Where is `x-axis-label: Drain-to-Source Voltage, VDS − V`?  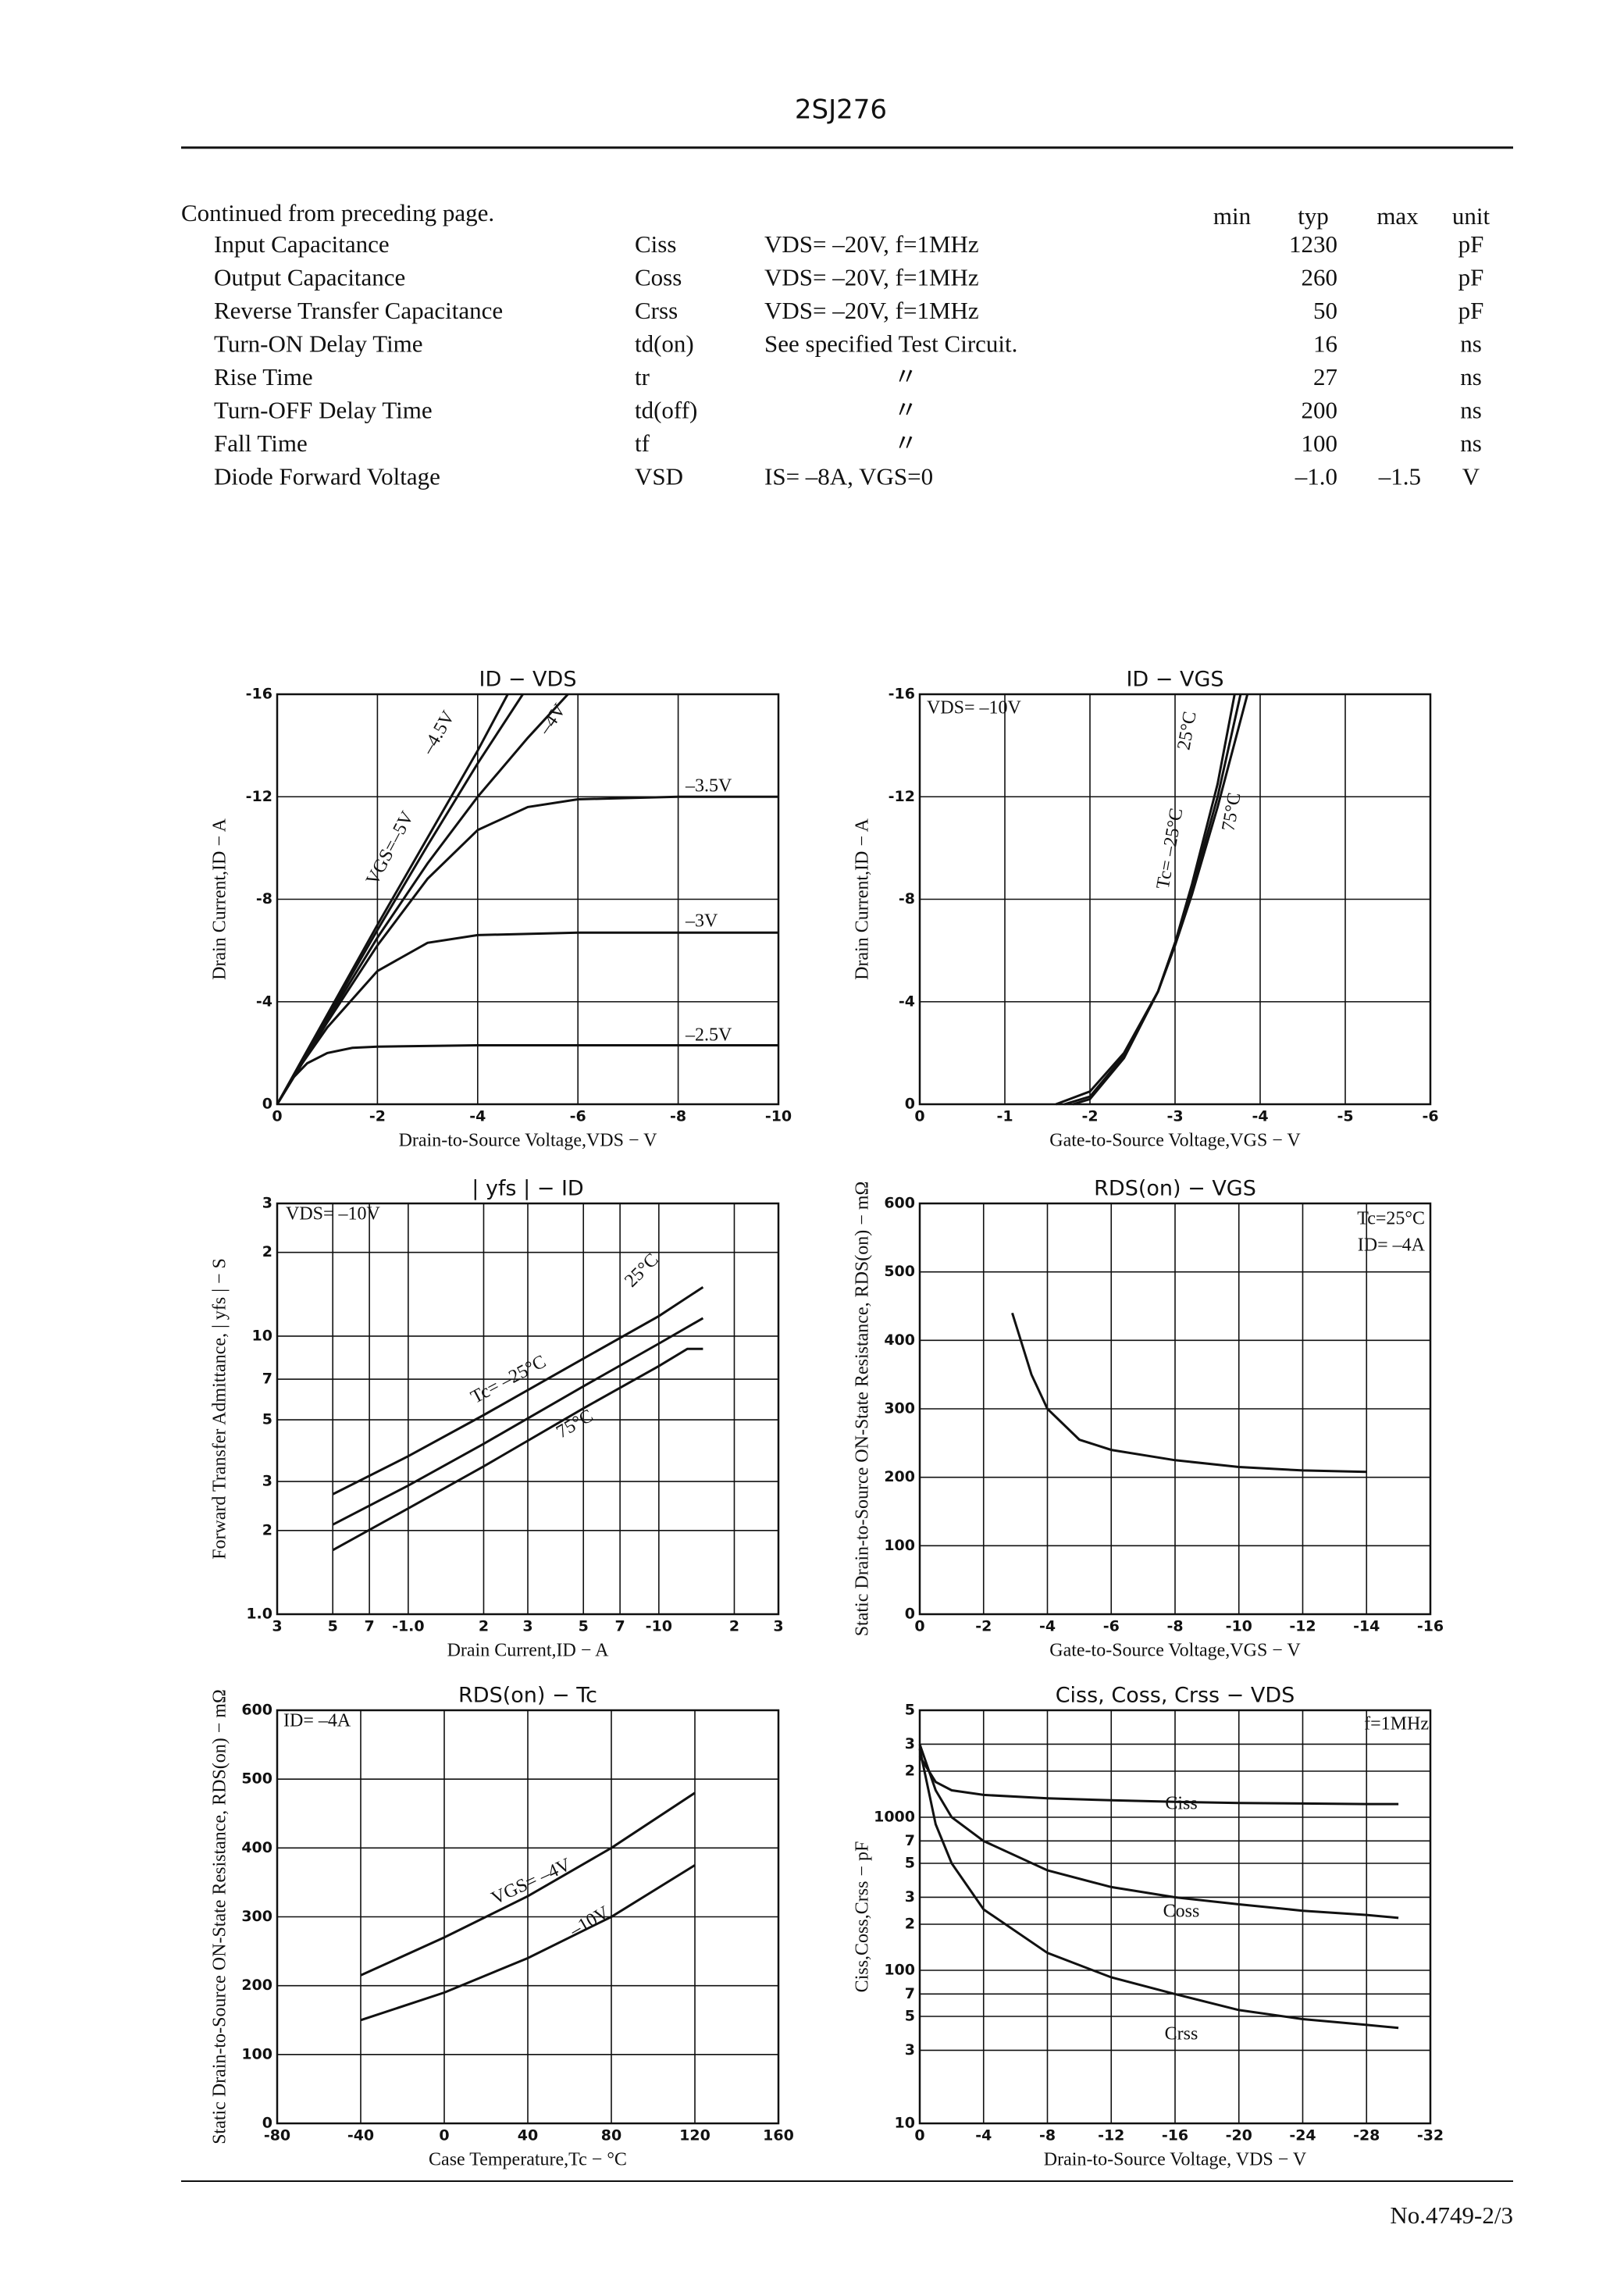
x-axis-label: Drain-to-Source Voltage, VDS − V is located at coordinates (1175, 2160).